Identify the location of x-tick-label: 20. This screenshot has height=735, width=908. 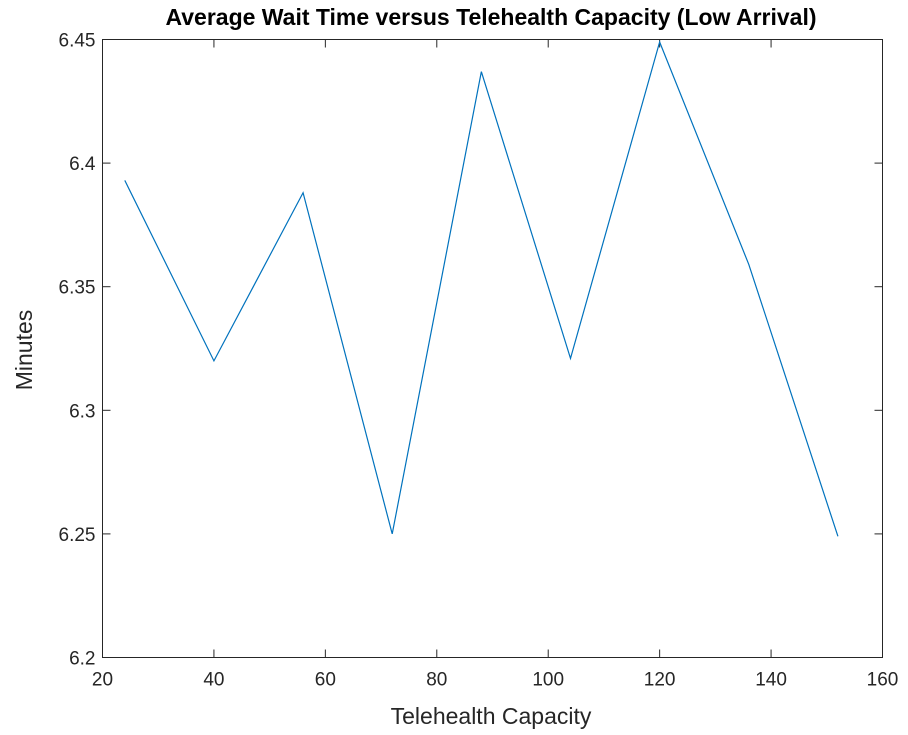
(102, 680).